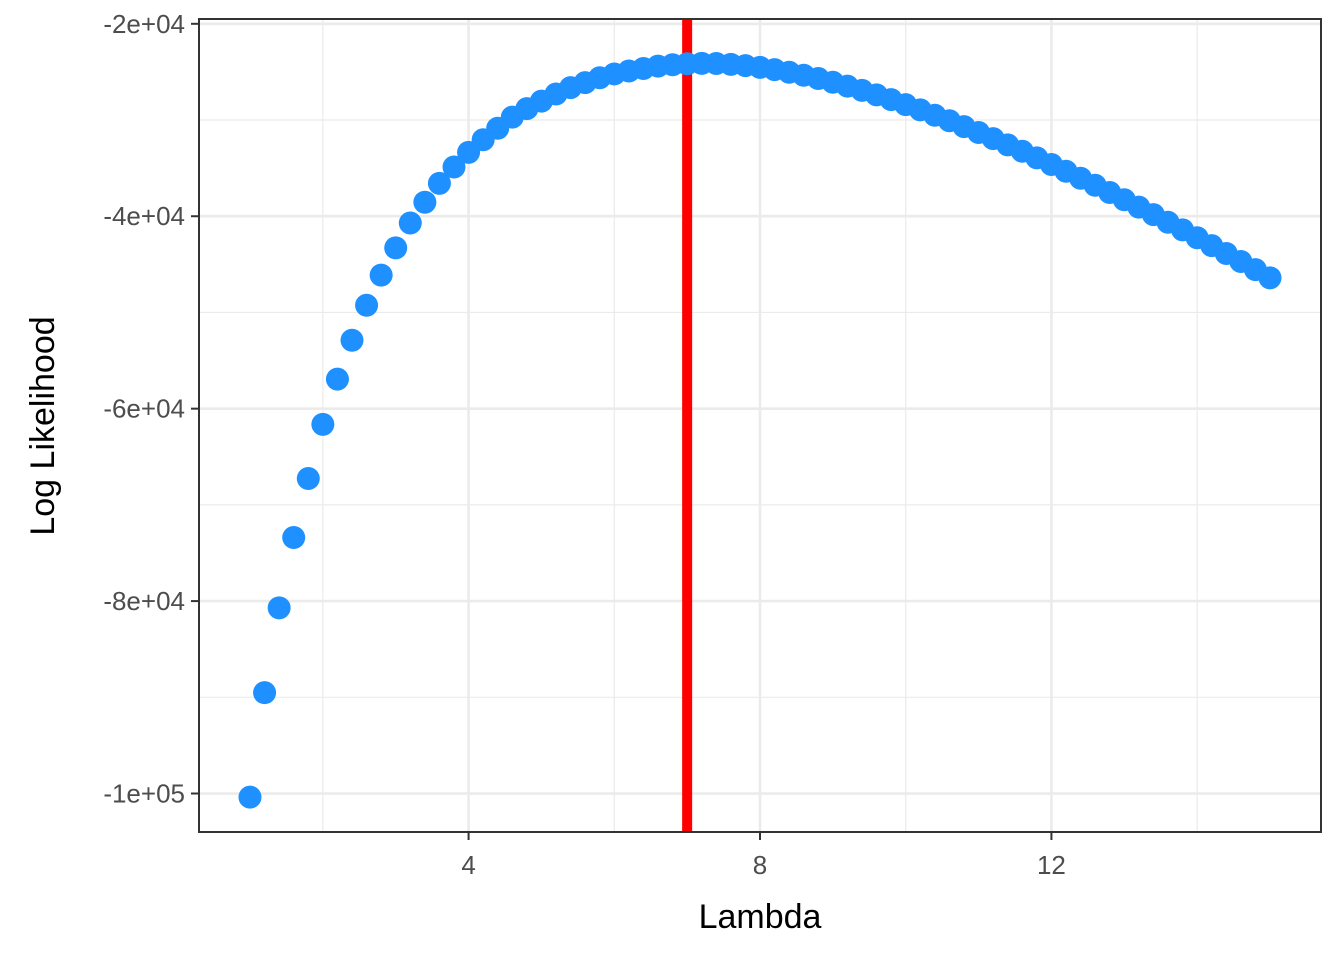  I want to click on y-tick-label: -1e+05, so click(144, 794).